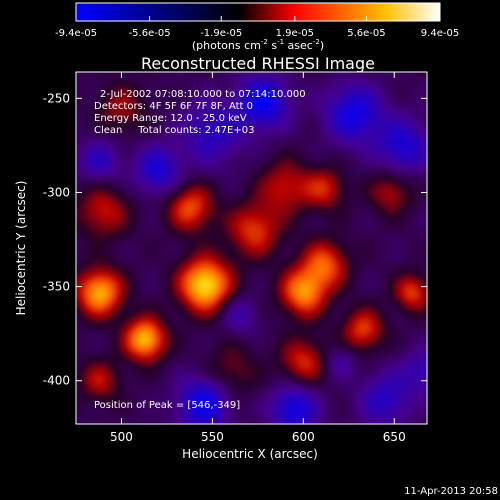 Image resolution: width=500 pixels, height=500 pixels. Describe the element at coordinates (212, 437) in the screenshot. I see `x-tick-label: 550` at that location.